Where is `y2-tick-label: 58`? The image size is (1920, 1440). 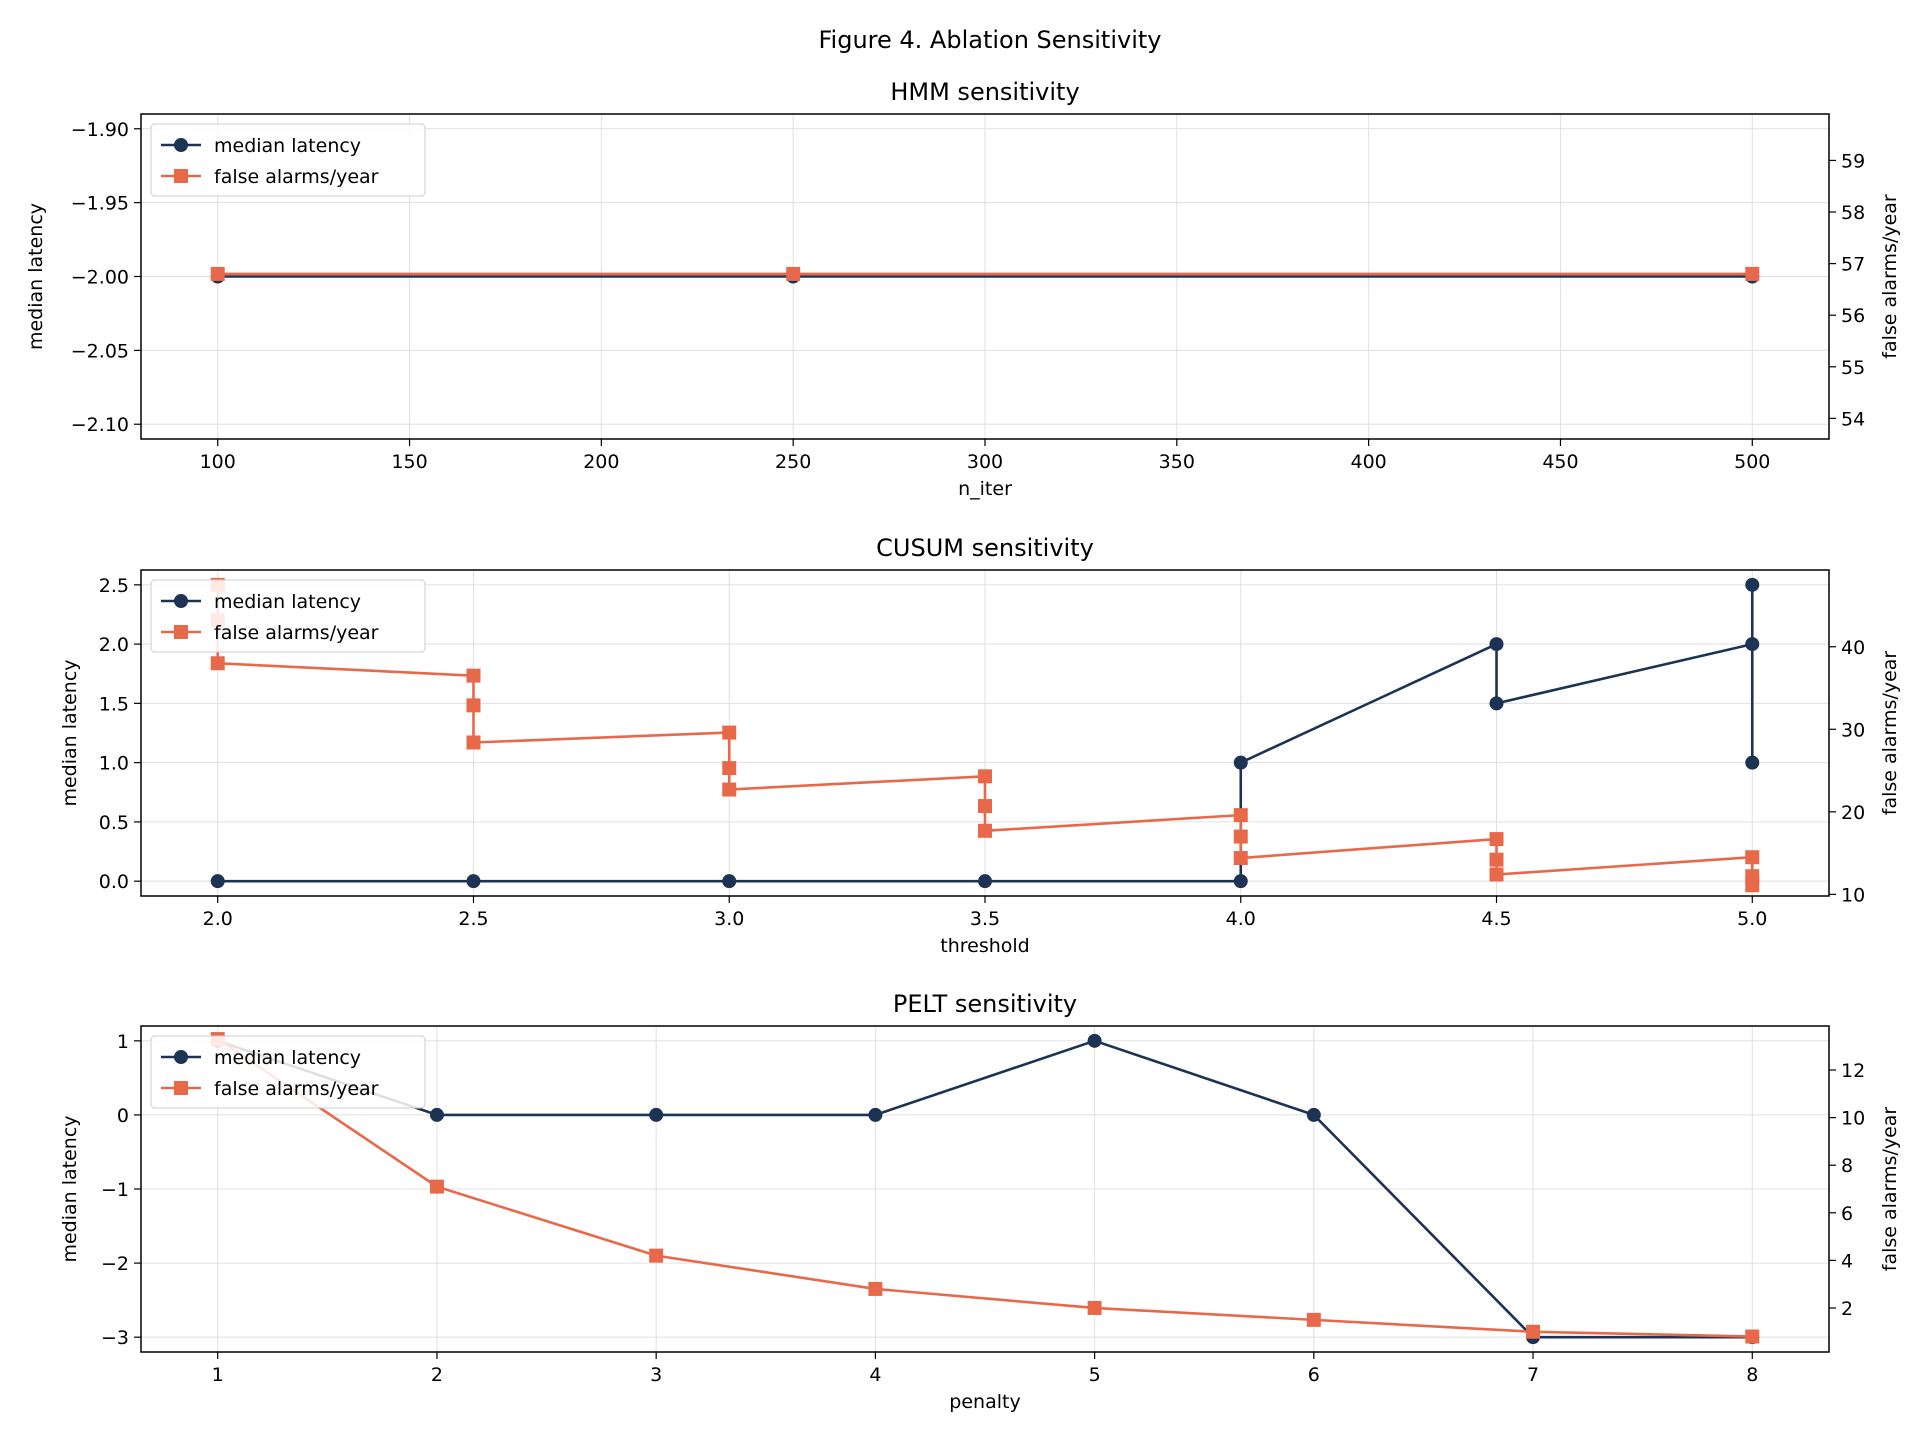
y2-tick-label: 58 is located at coordinates (1853, 213).